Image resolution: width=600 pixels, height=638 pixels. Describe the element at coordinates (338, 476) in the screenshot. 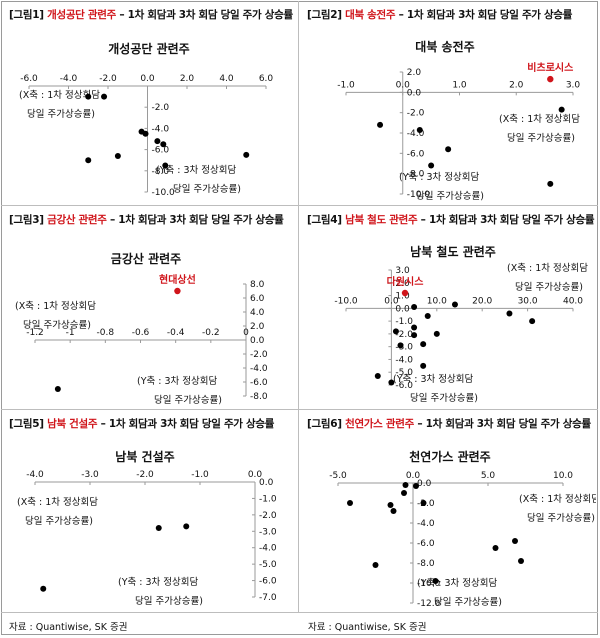

I see `x-tick-label: -5.0` at that location.